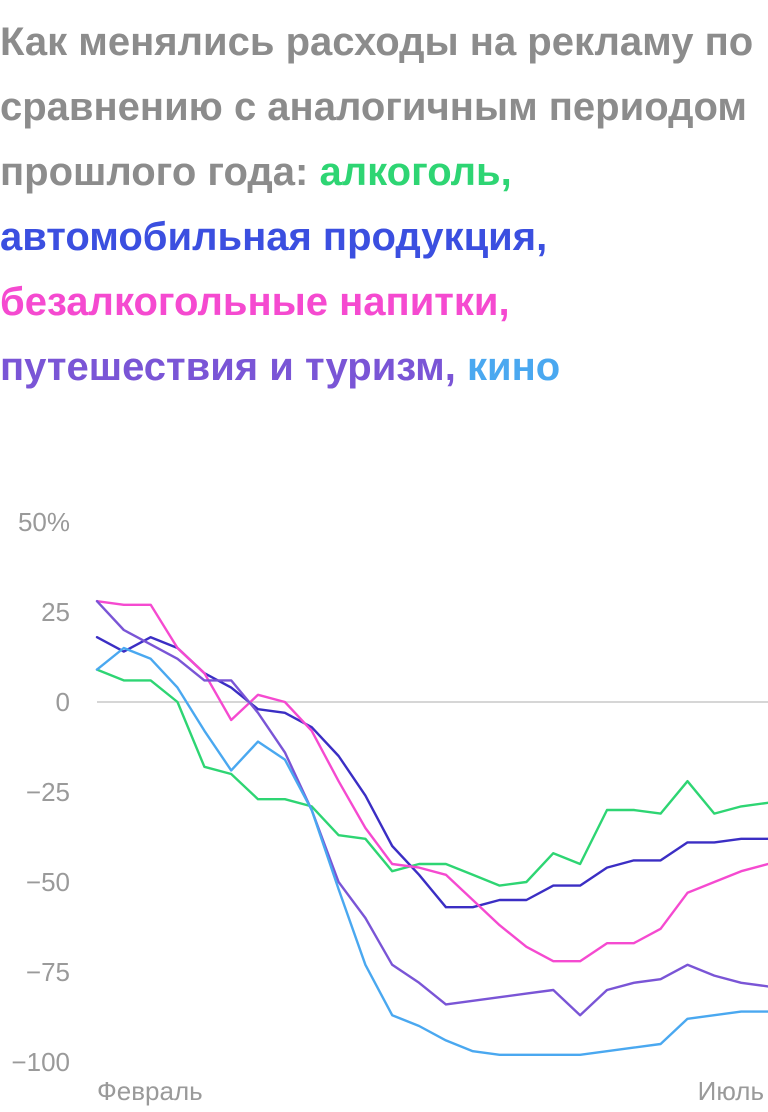 The image size is (768, 1112). Describe the element at coordinates (249, 302) in the screenshot. I see `title-highlight-text: безалкогольные напитки` at that location.